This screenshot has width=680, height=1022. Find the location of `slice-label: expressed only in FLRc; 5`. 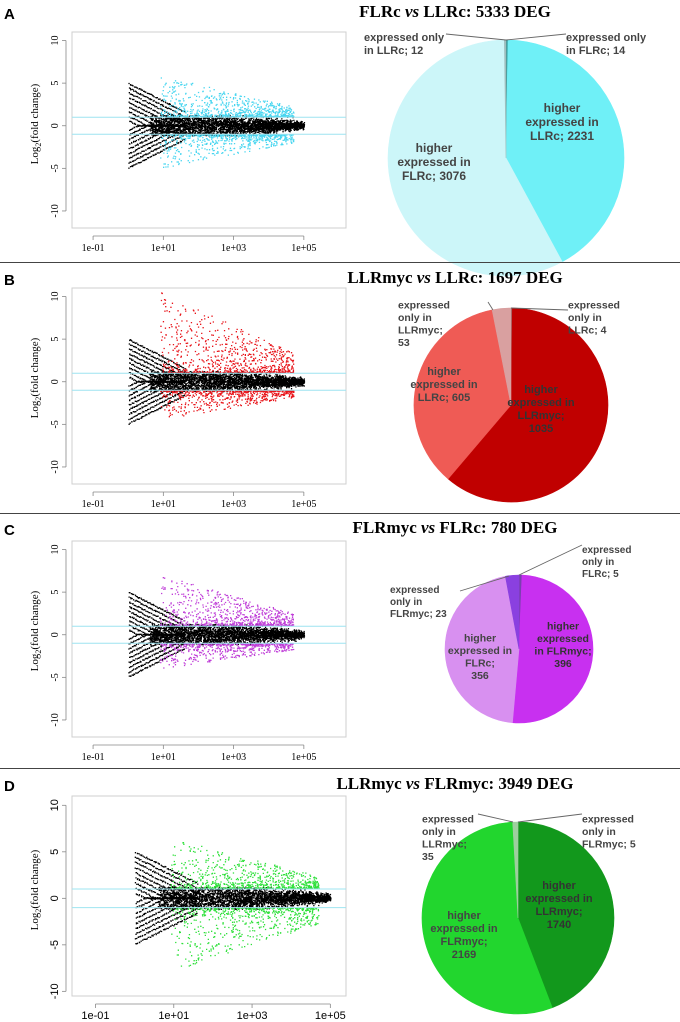

slice-label: expressed only in FLRc; 5 is located at coordinates (606, 562).